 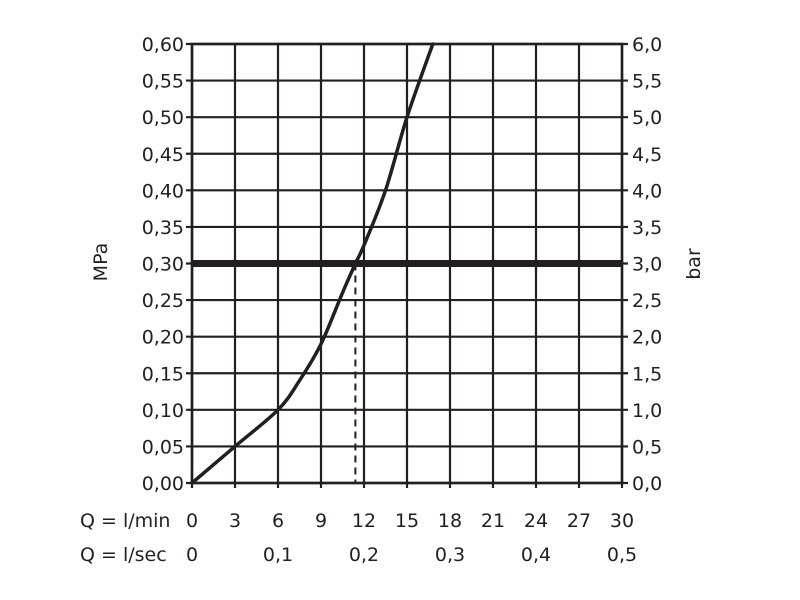 What do you see at coordinates (163, 338) in the screenshot?
I see `y-tick-label-left: 0,20` at bounding box center [163, 338].